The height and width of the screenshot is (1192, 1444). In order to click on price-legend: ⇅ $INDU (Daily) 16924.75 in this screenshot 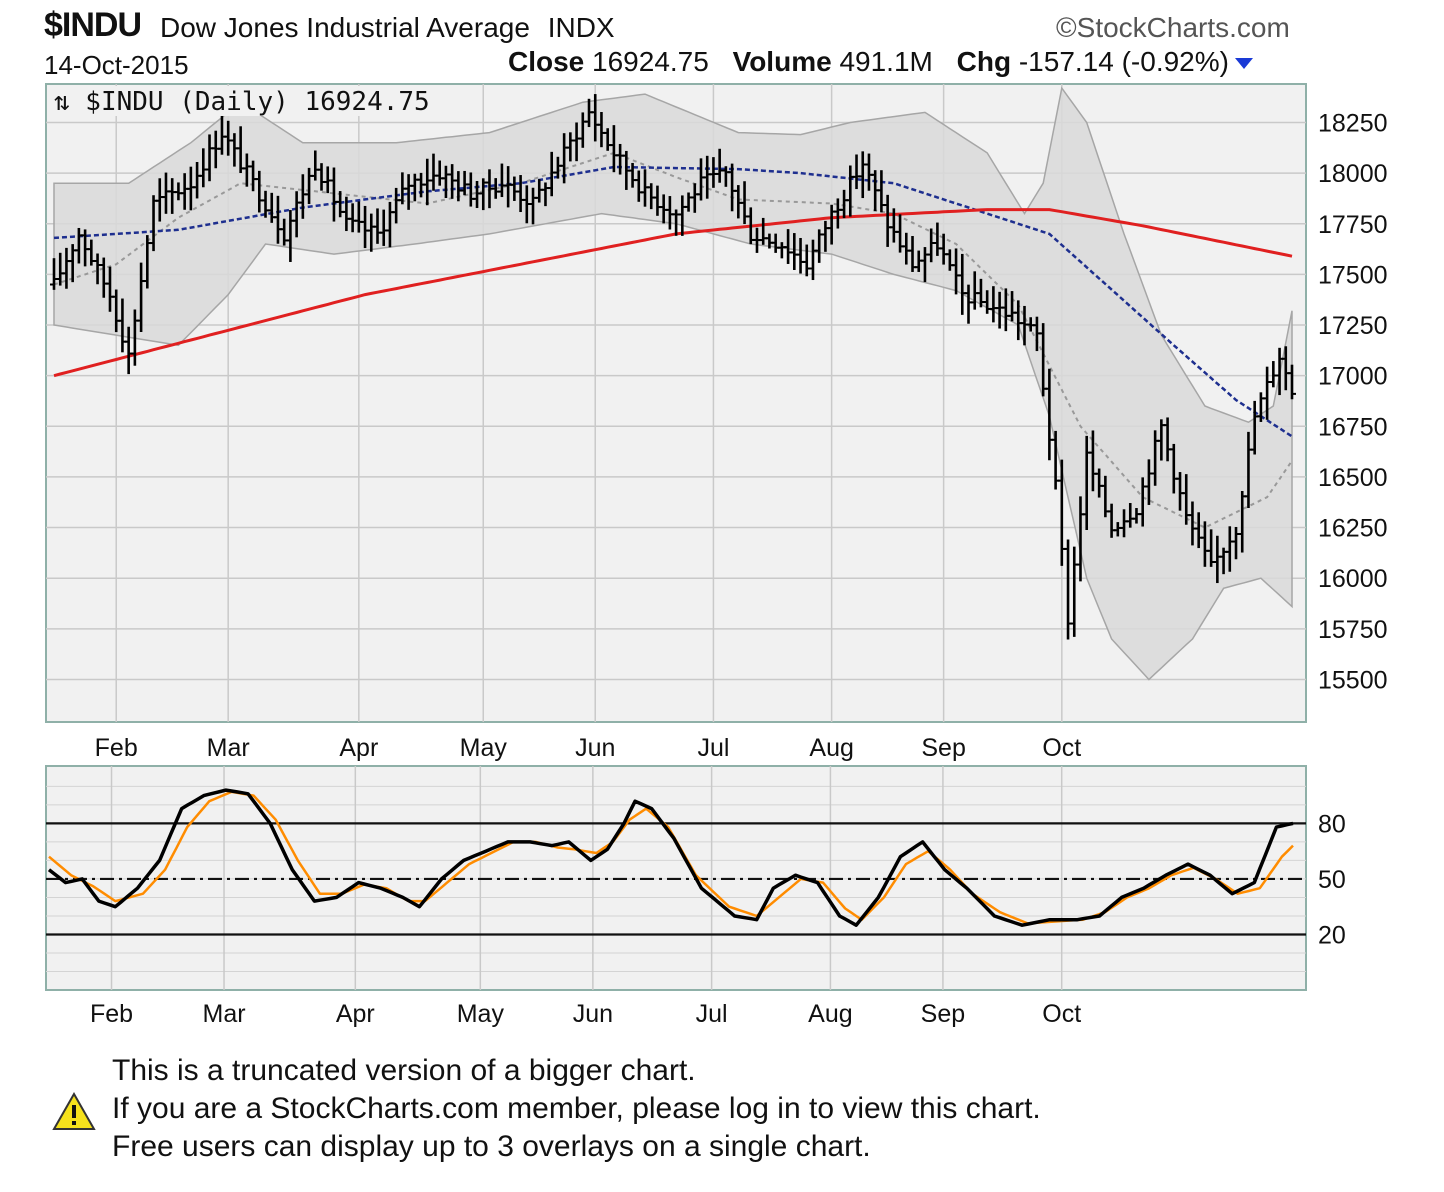, I will do `click(242, 102)`.